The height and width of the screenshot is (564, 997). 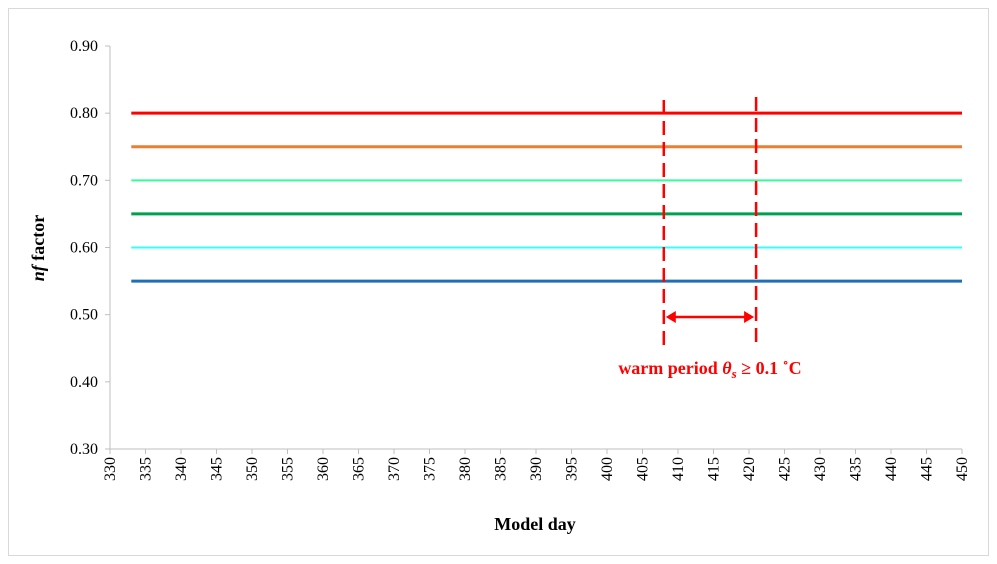 What do you see at coordinates (643, 469) in the screenshot?
I see `x-tick-label: 405` at bounding box center [643, 469].